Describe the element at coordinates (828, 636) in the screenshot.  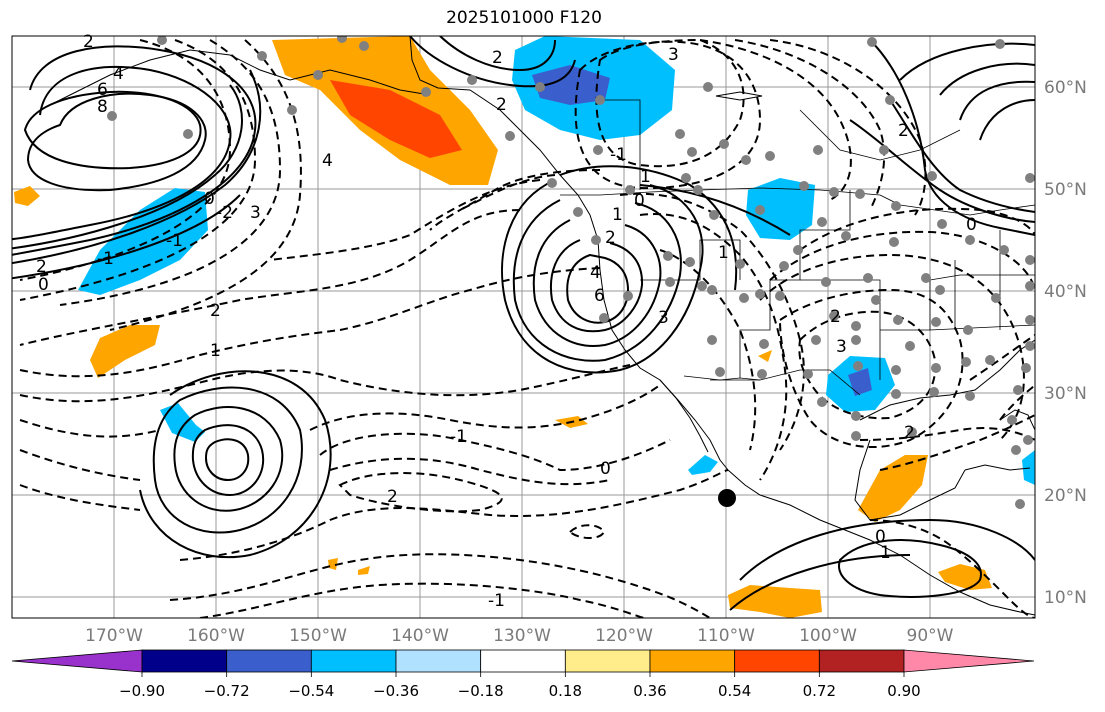
I see `lon-label: 100°W` at that location.